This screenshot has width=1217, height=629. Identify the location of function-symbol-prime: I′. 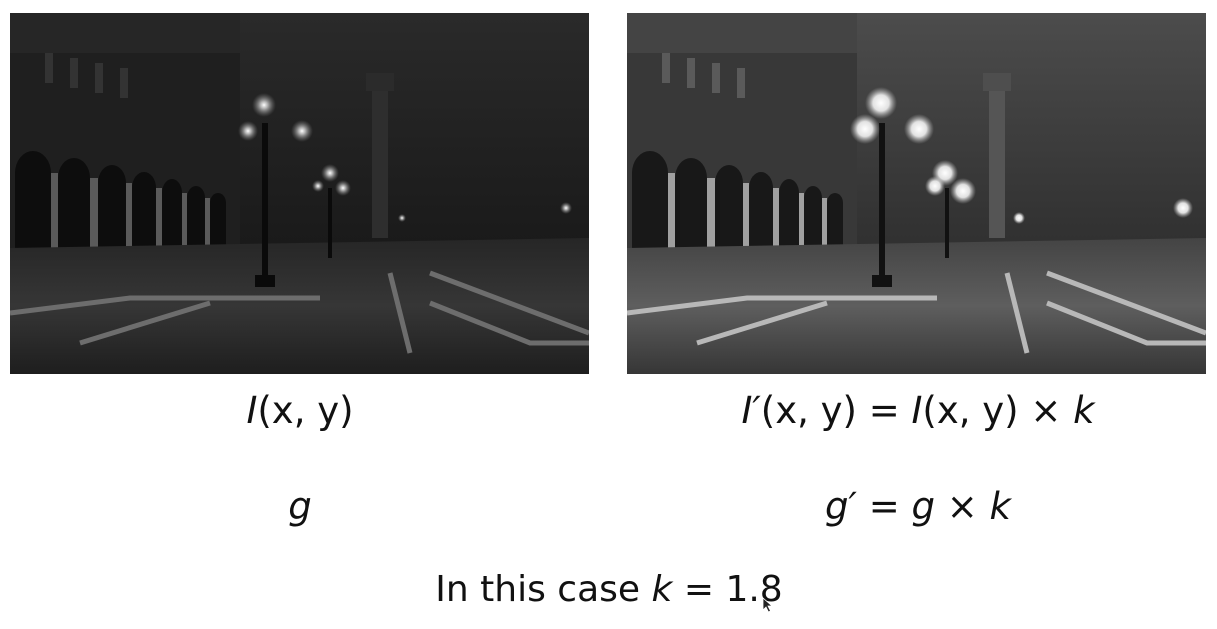
(751, 410).